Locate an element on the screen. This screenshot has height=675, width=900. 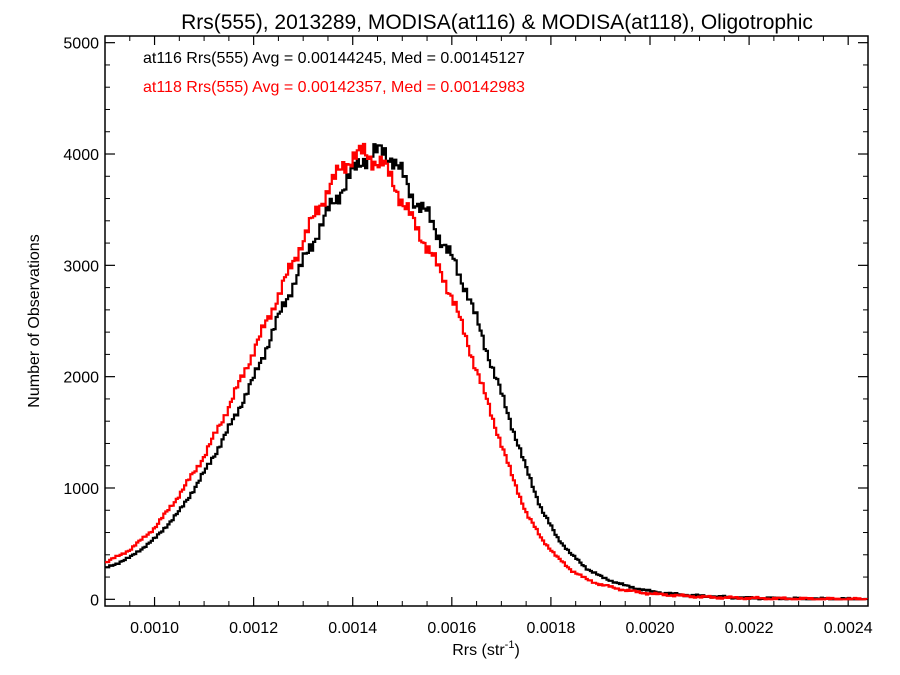
y-tick-label: 2000 is located at coordinates (81, 378).